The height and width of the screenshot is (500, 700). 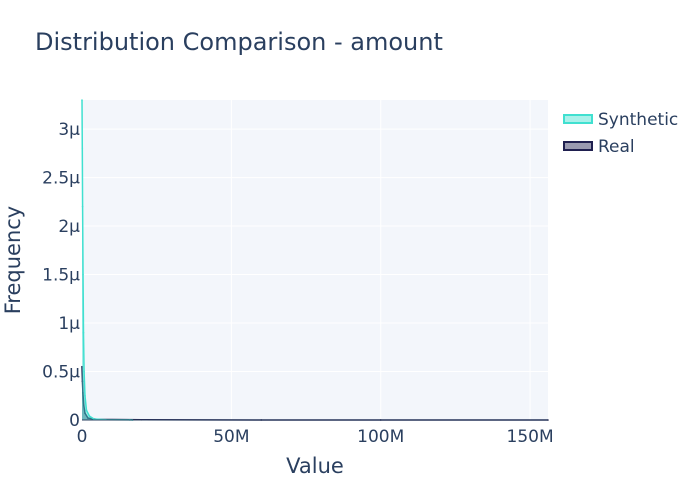 I want to click on y-tick-label: 2.5μ, so click(x=61, y=179).